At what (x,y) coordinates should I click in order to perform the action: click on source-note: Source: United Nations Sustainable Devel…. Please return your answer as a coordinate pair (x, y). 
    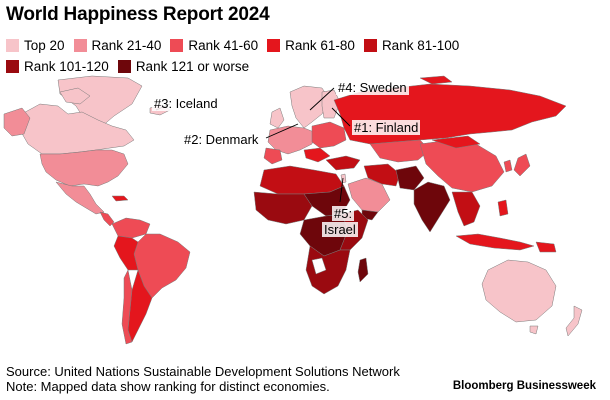
    Looking at the image, I should click on (203, 371).